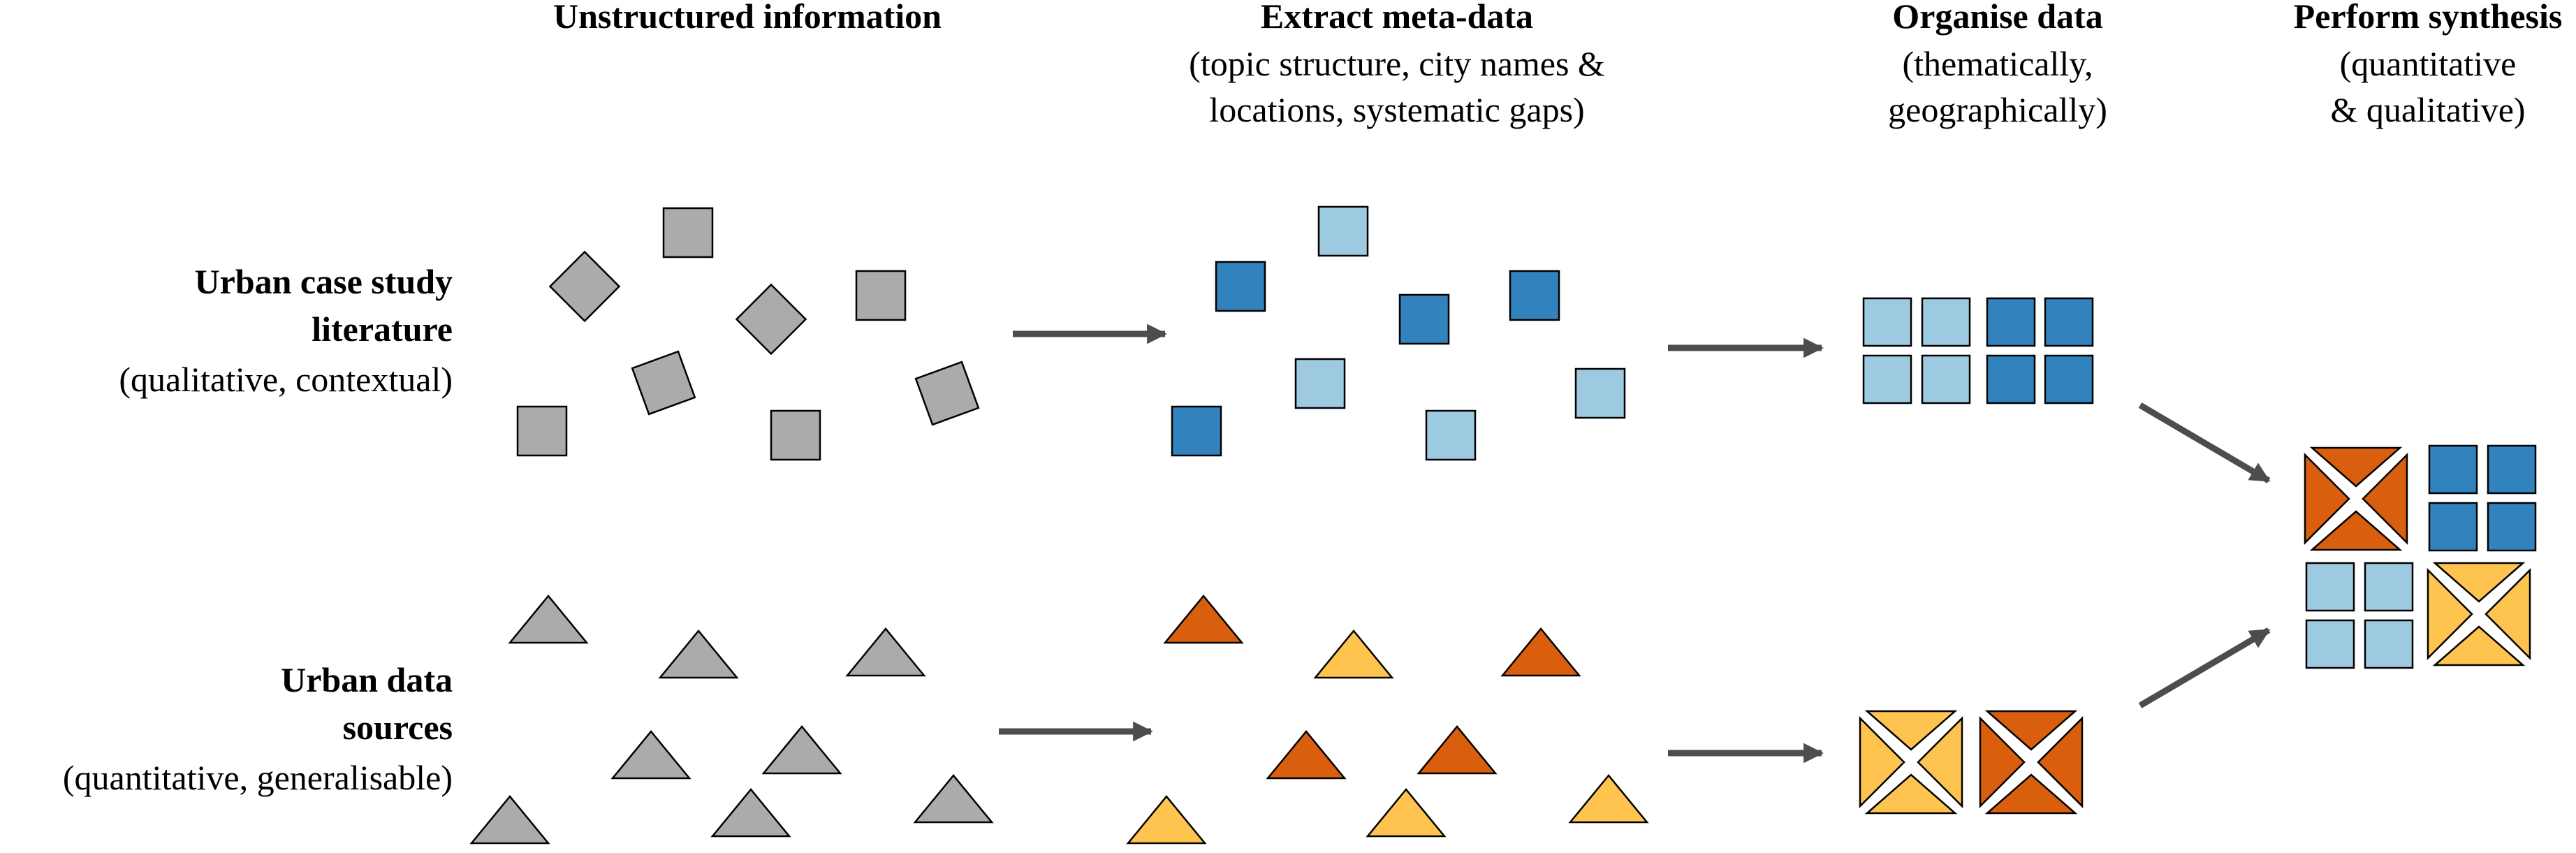  Describe the element at coordinates (731, 720) in the screenshot. I see `unstructured-triangles` at that location.